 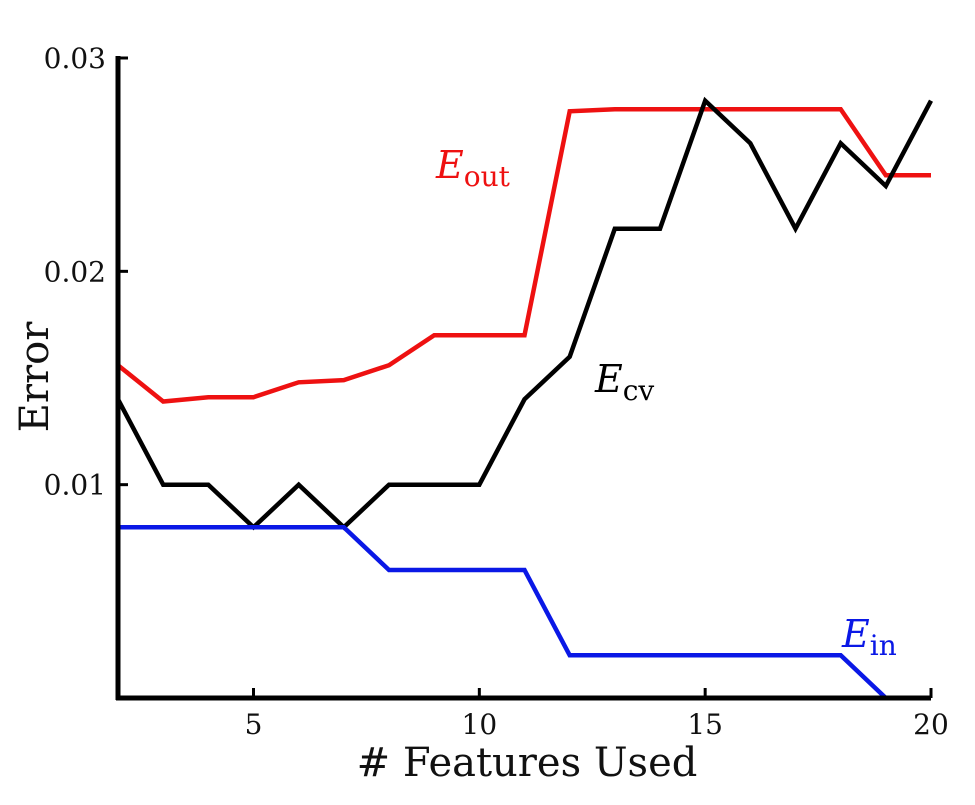 I want to click on y-tick-label: 0.03, so click(x=75, y=58).